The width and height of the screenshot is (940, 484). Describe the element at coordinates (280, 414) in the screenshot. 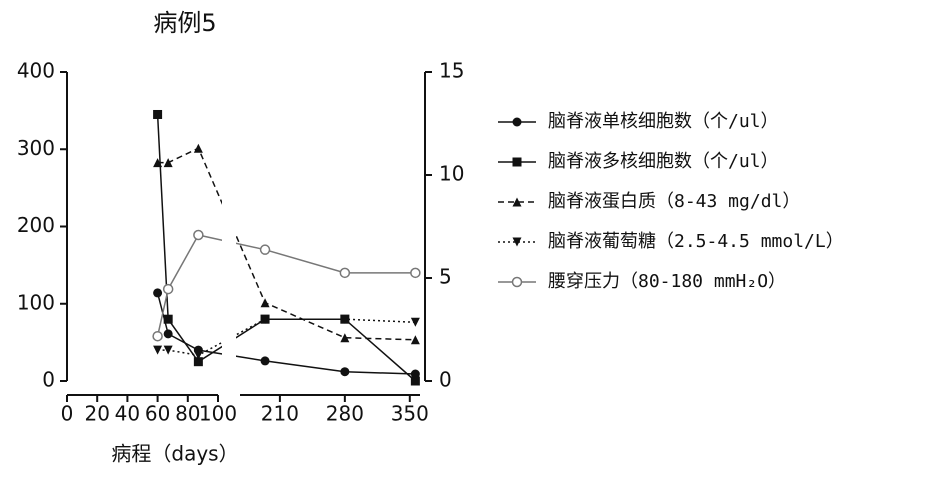

I see `x-tick-label: 210` at that location.